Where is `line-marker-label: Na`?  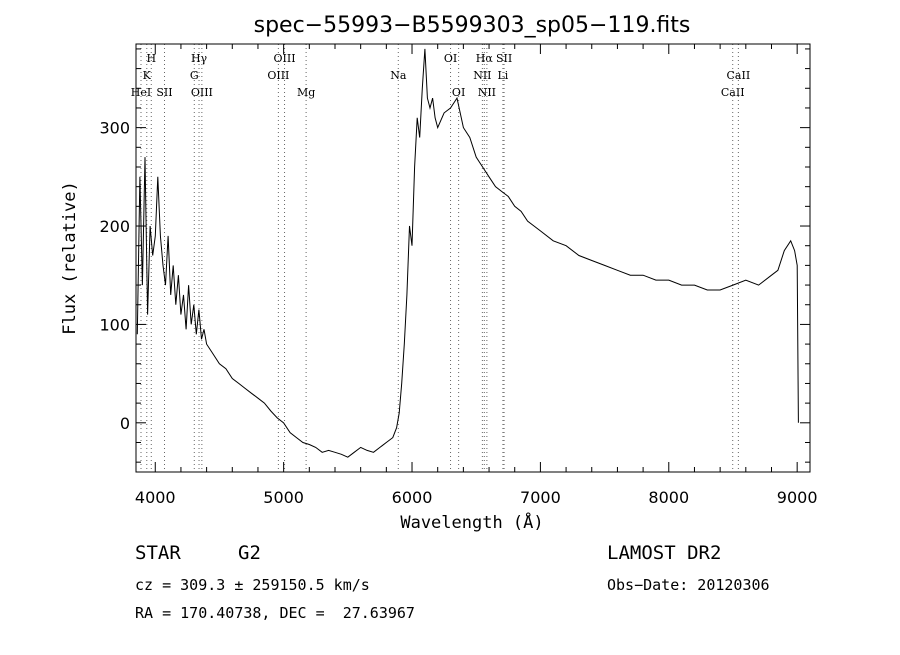
line-marker-label: Na is located at coordinates (398, 75).